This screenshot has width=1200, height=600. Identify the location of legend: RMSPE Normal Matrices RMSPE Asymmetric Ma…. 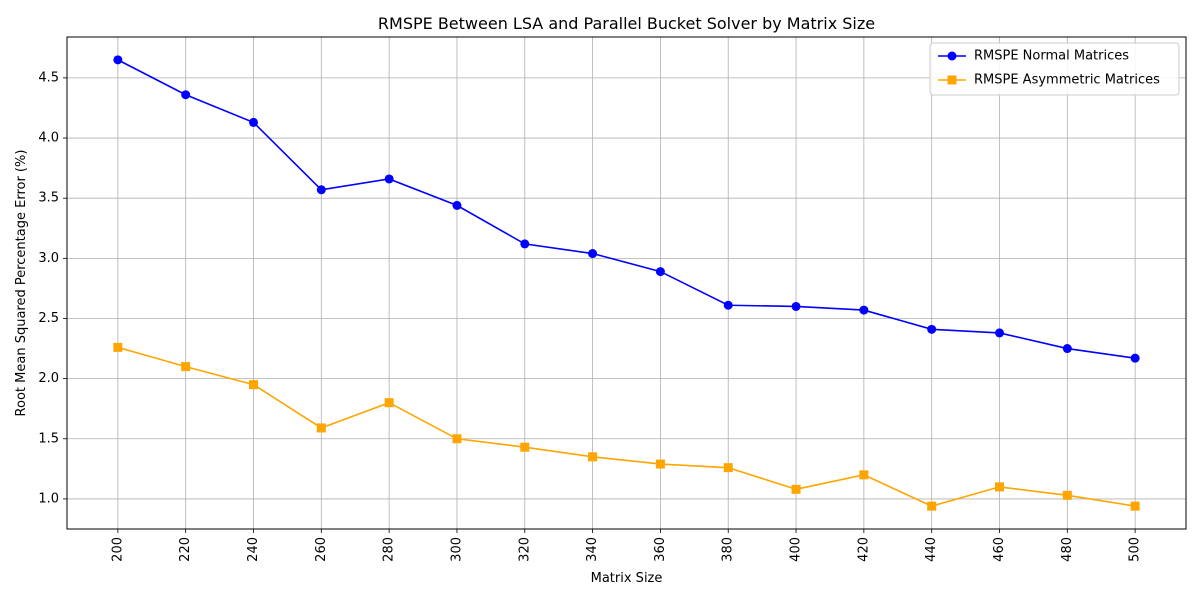
(1054, 69).